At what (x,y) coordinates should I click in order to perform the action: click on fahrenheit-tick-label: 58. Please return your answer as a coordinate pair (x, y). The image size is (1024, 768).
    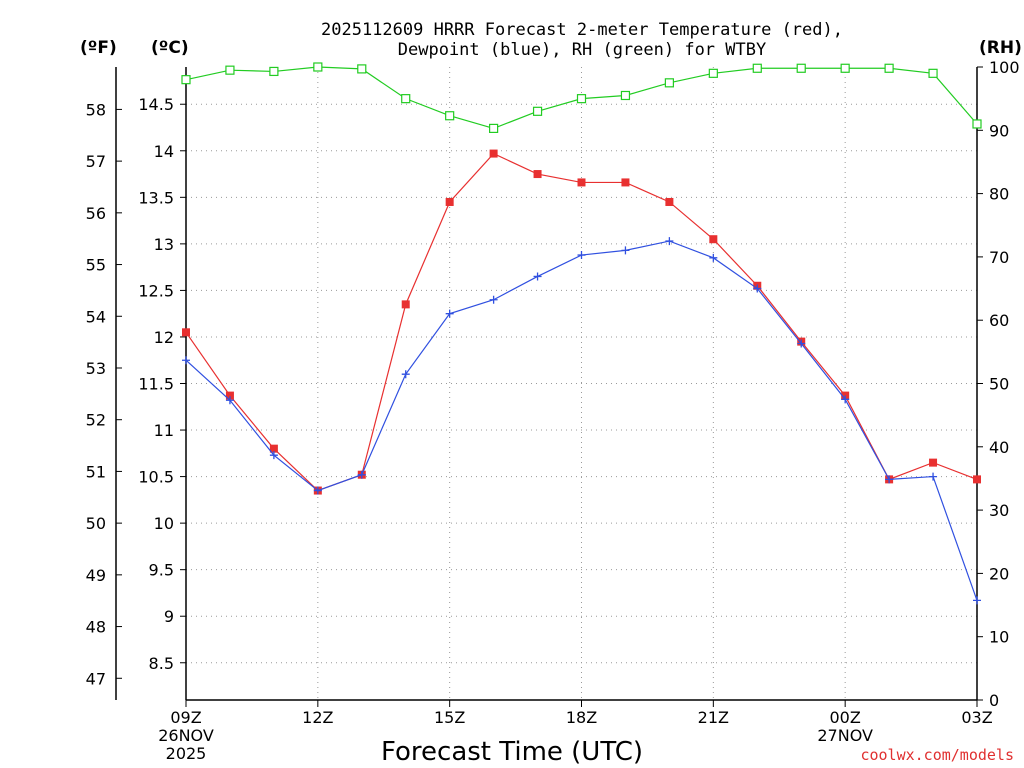
    Looking at the image, I should click on (96, 109).